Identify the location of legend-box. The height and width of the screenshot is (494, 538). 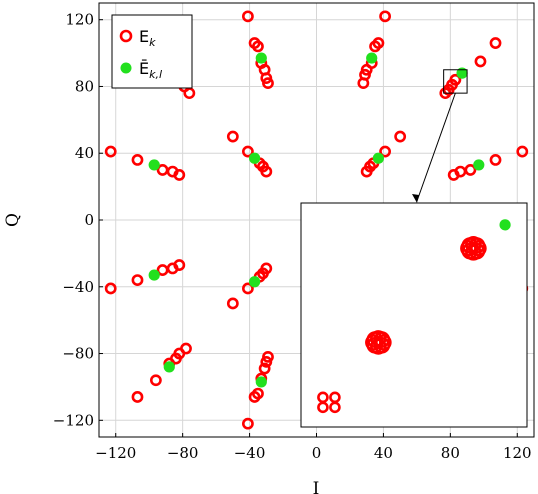
(152, 51).